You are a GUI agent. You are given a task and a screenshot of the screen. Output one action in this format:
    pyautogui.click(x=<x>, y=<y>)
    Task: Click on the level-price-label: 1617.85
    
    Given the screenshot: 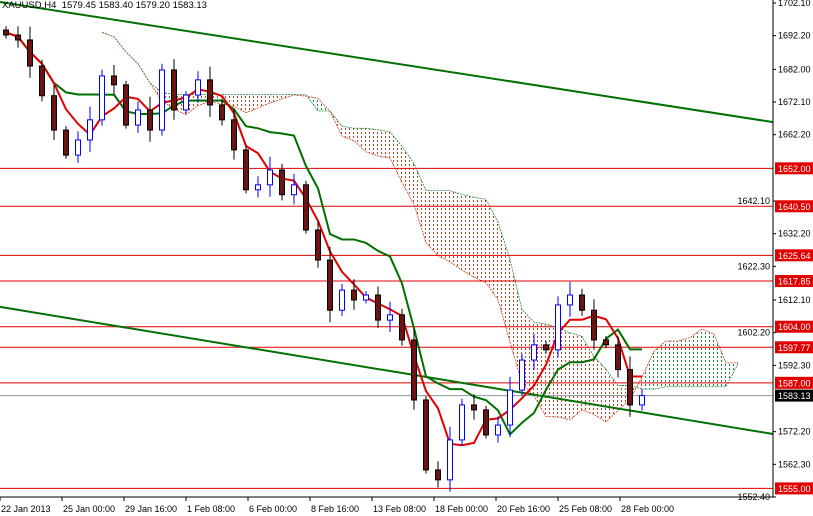 What is the action you would take?
    pyautogui.click(x=794, y=282)
    